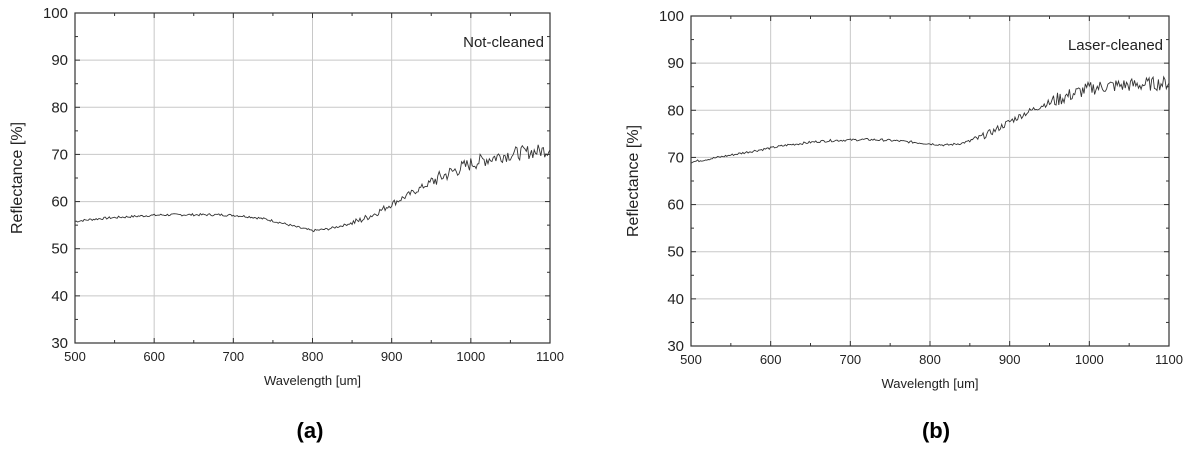  Describe the element at coordinates (936, 430) in the screenshot. I see `panel-label-b: (b)` at that location.